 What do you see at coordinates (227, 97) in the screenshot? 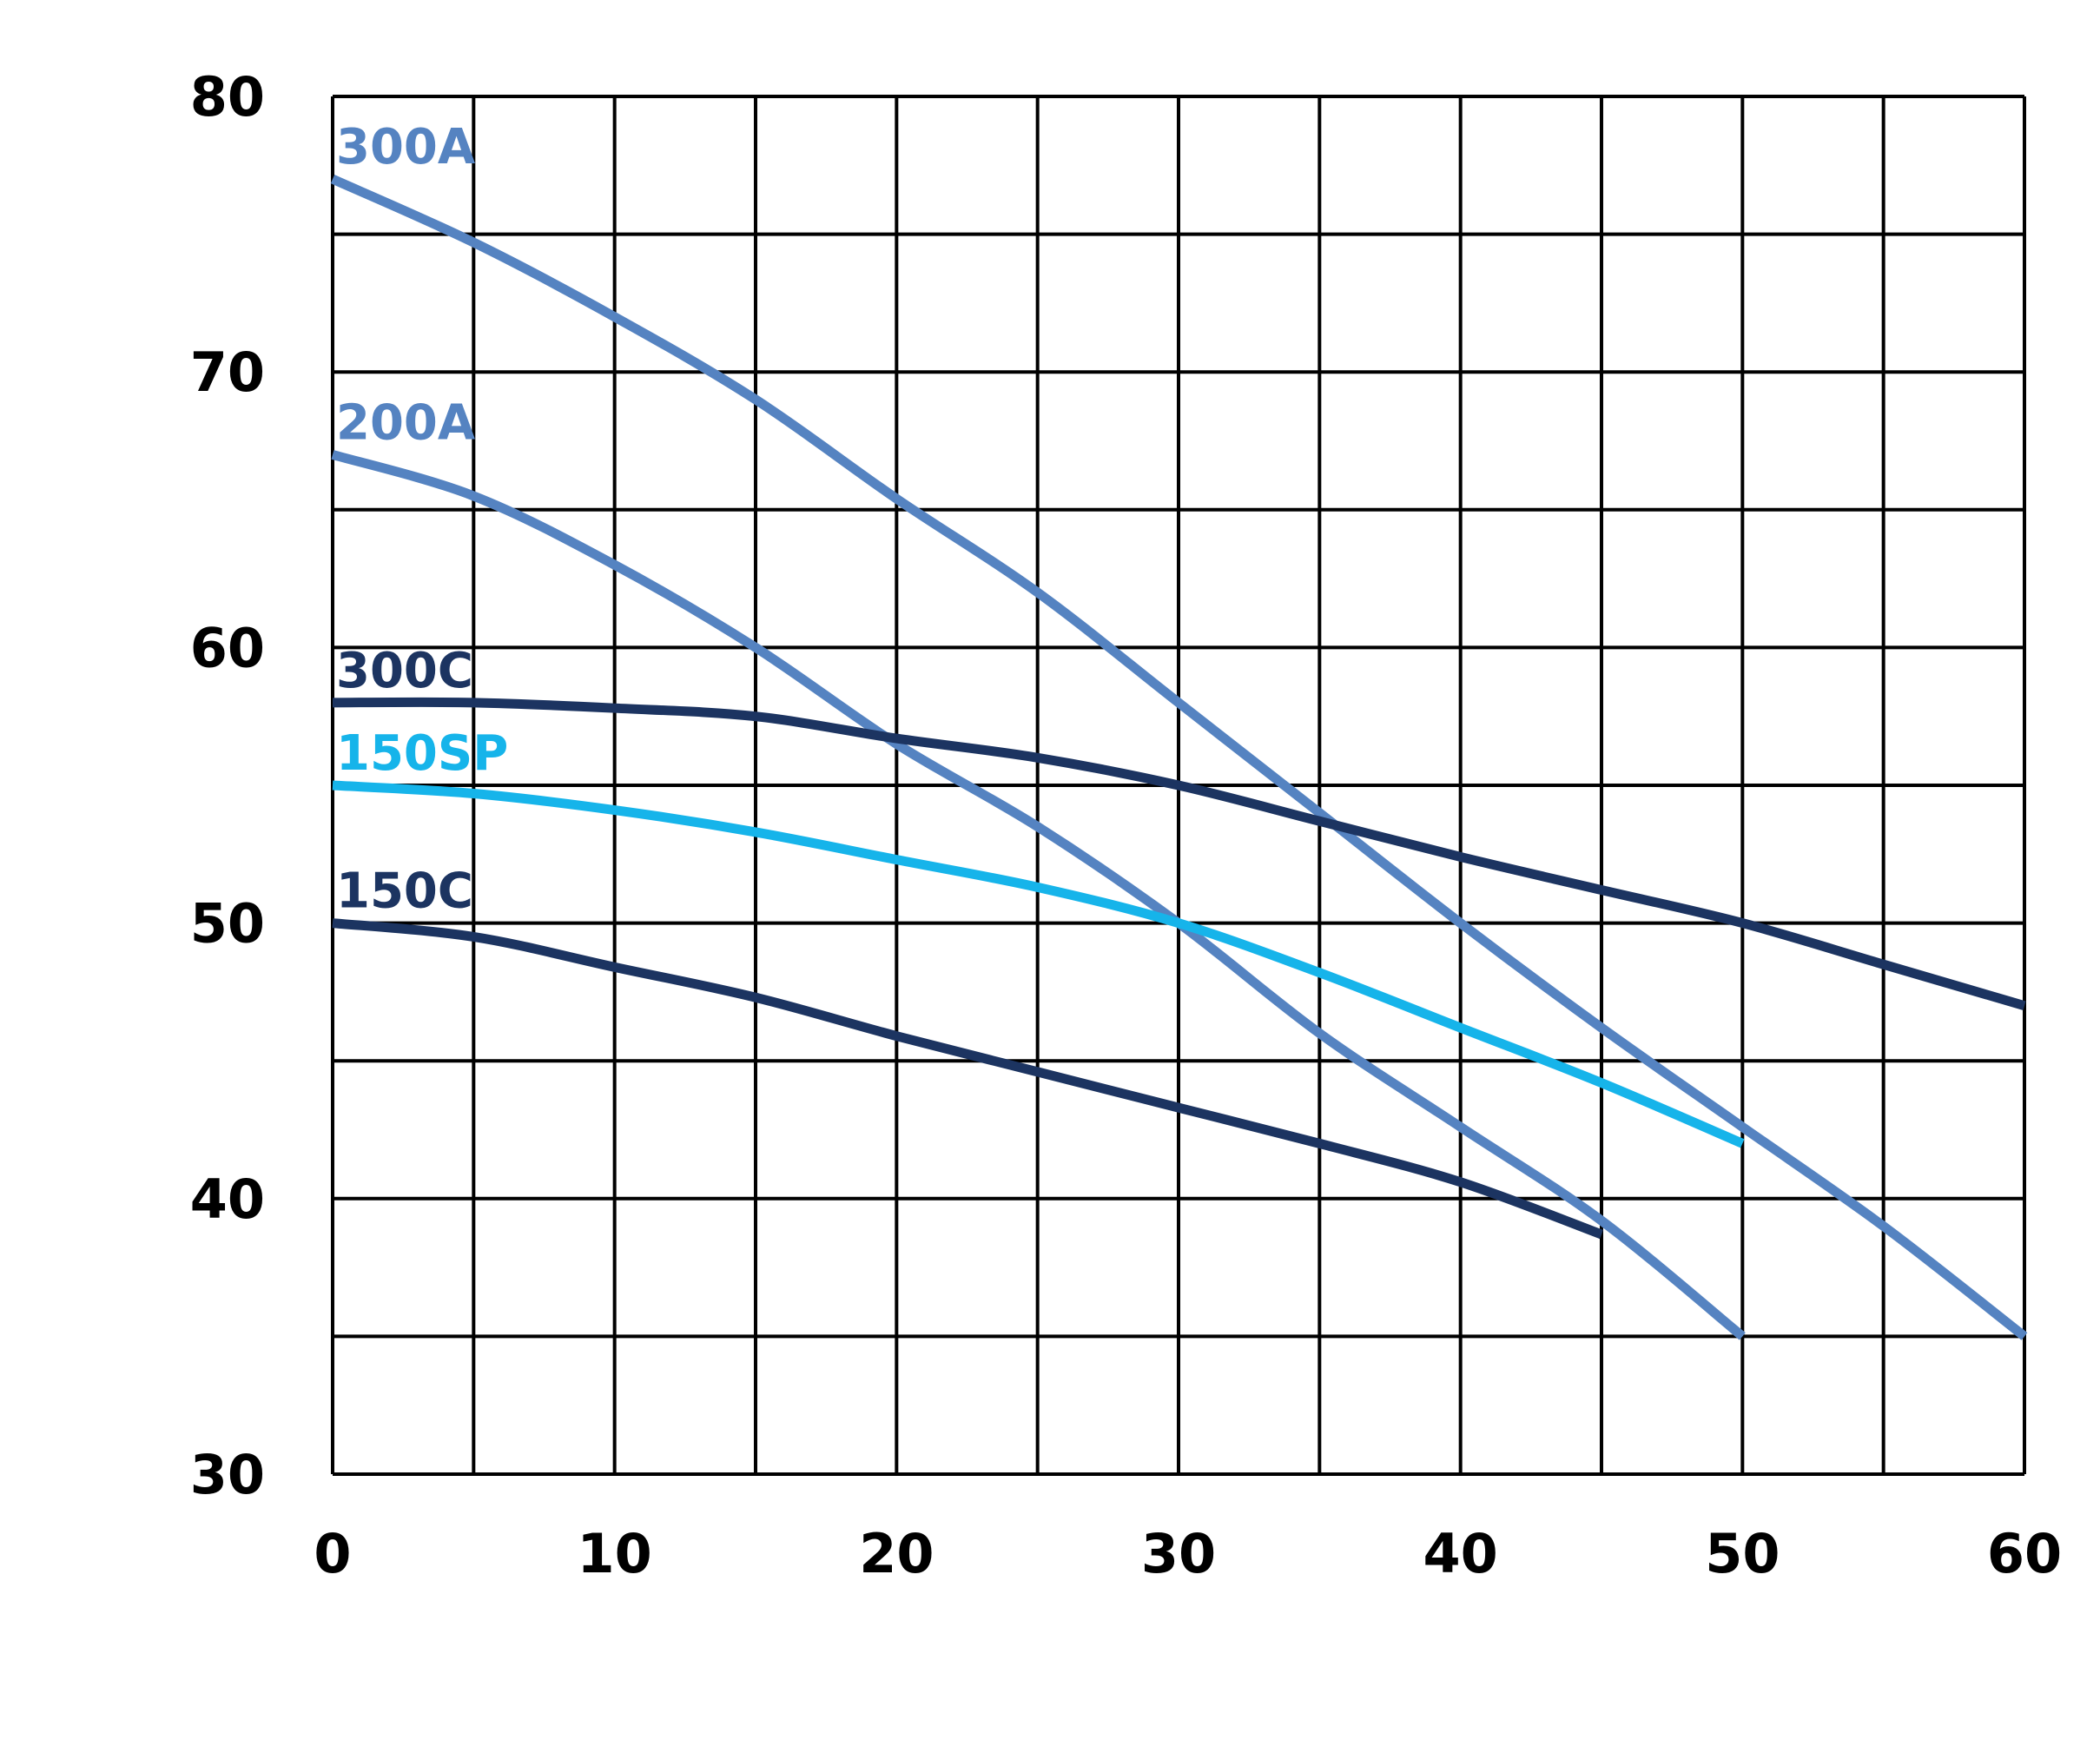
I see `y-tick-label: 80` at bounding box center [227, 97].